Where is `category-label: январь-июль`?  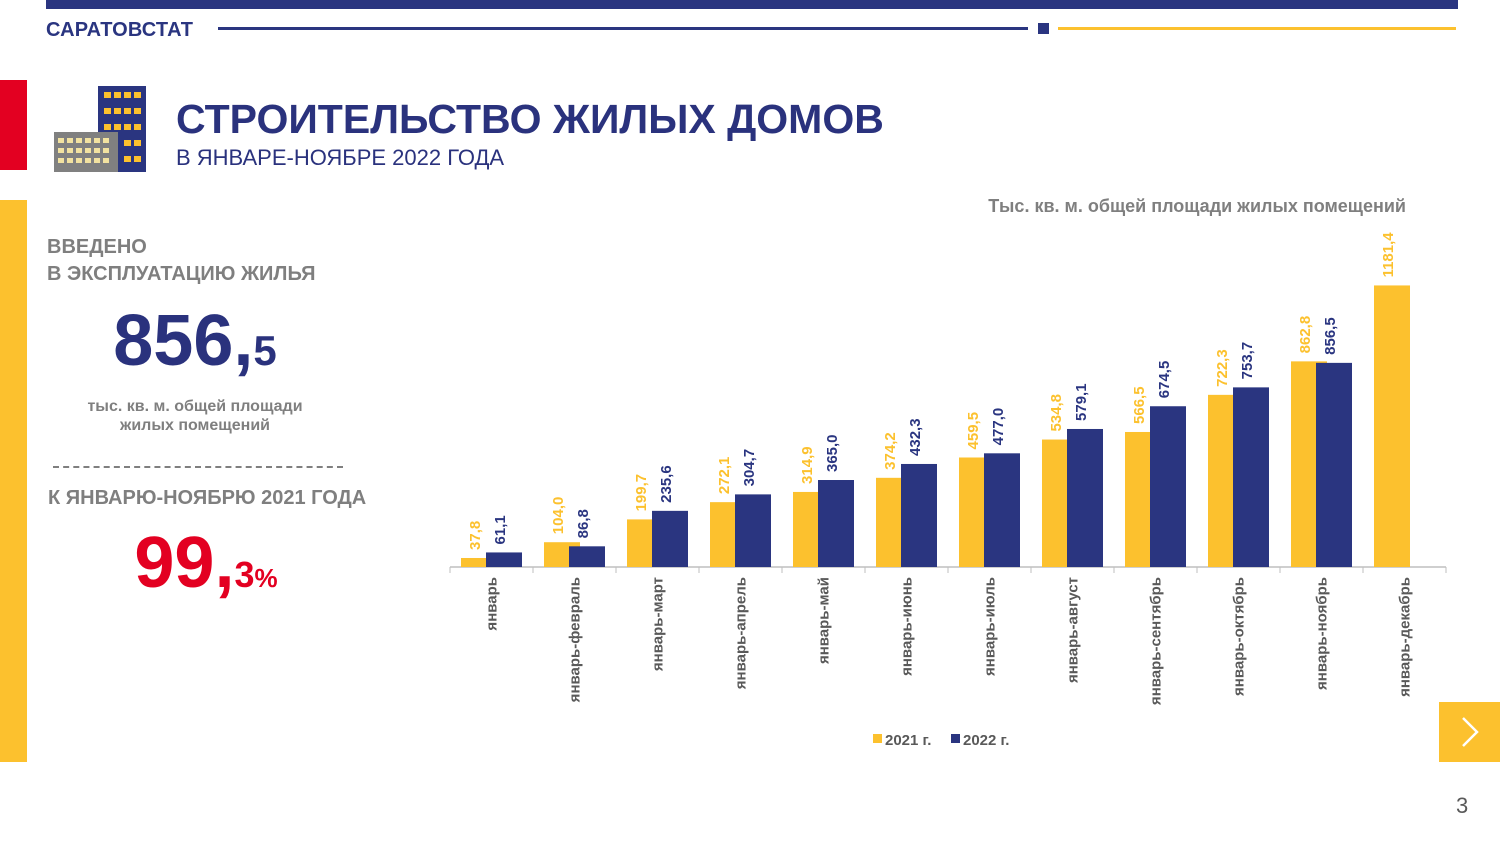
category-label: январь-июль is located at coordinates (990, 626).